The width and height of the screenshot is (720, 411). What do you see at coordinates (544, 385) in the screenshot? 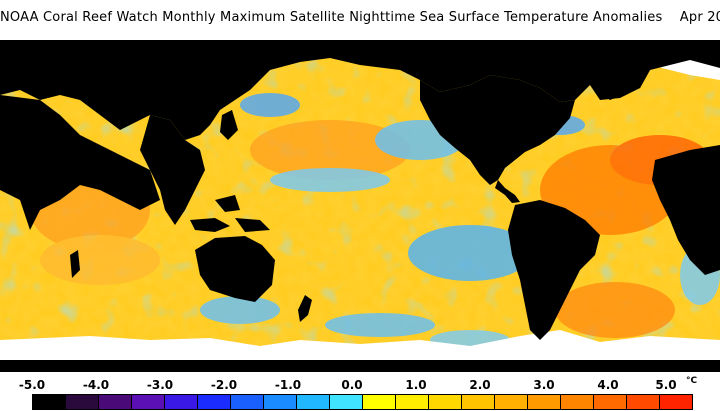
I see `legend-tick-label: 3.0` at bounding box center [544, 385].